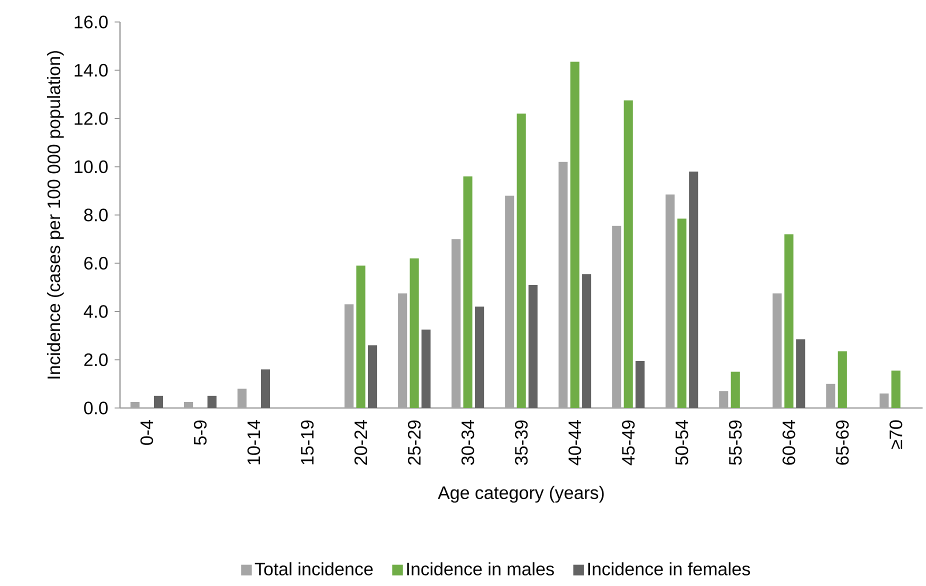  I want to click on x-tick-label: ≥70, so click(896, 434).